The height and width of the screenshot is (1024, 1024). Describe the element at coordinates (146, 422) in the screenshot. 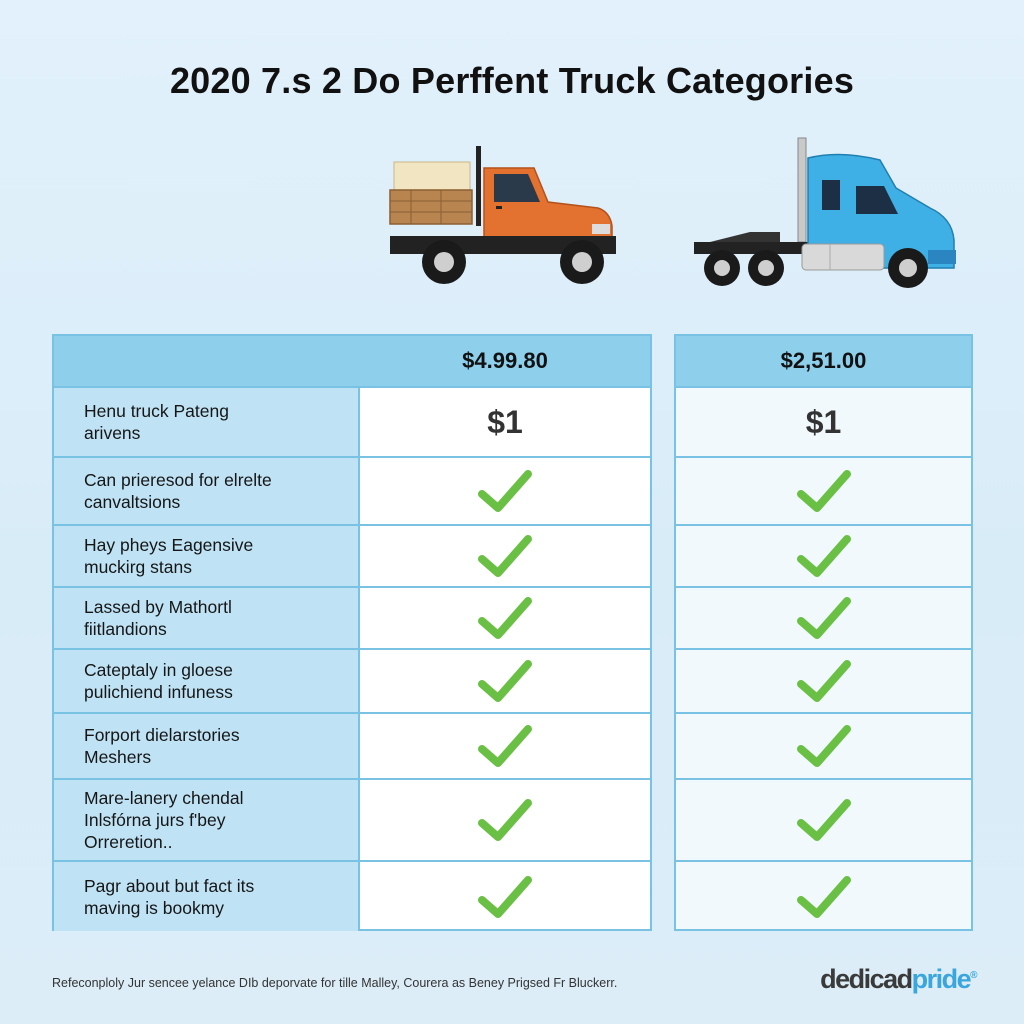

I see `feature-label: Henu truck Pateng arivens` at that location.